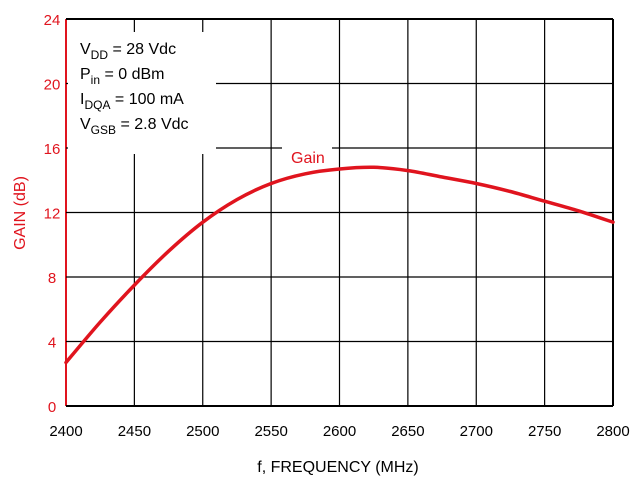  What do you see at coordinates (132, 101) in the screenshot?
I see `condition-3: IDQA = 100 mA` at bounding box center [132, 101].